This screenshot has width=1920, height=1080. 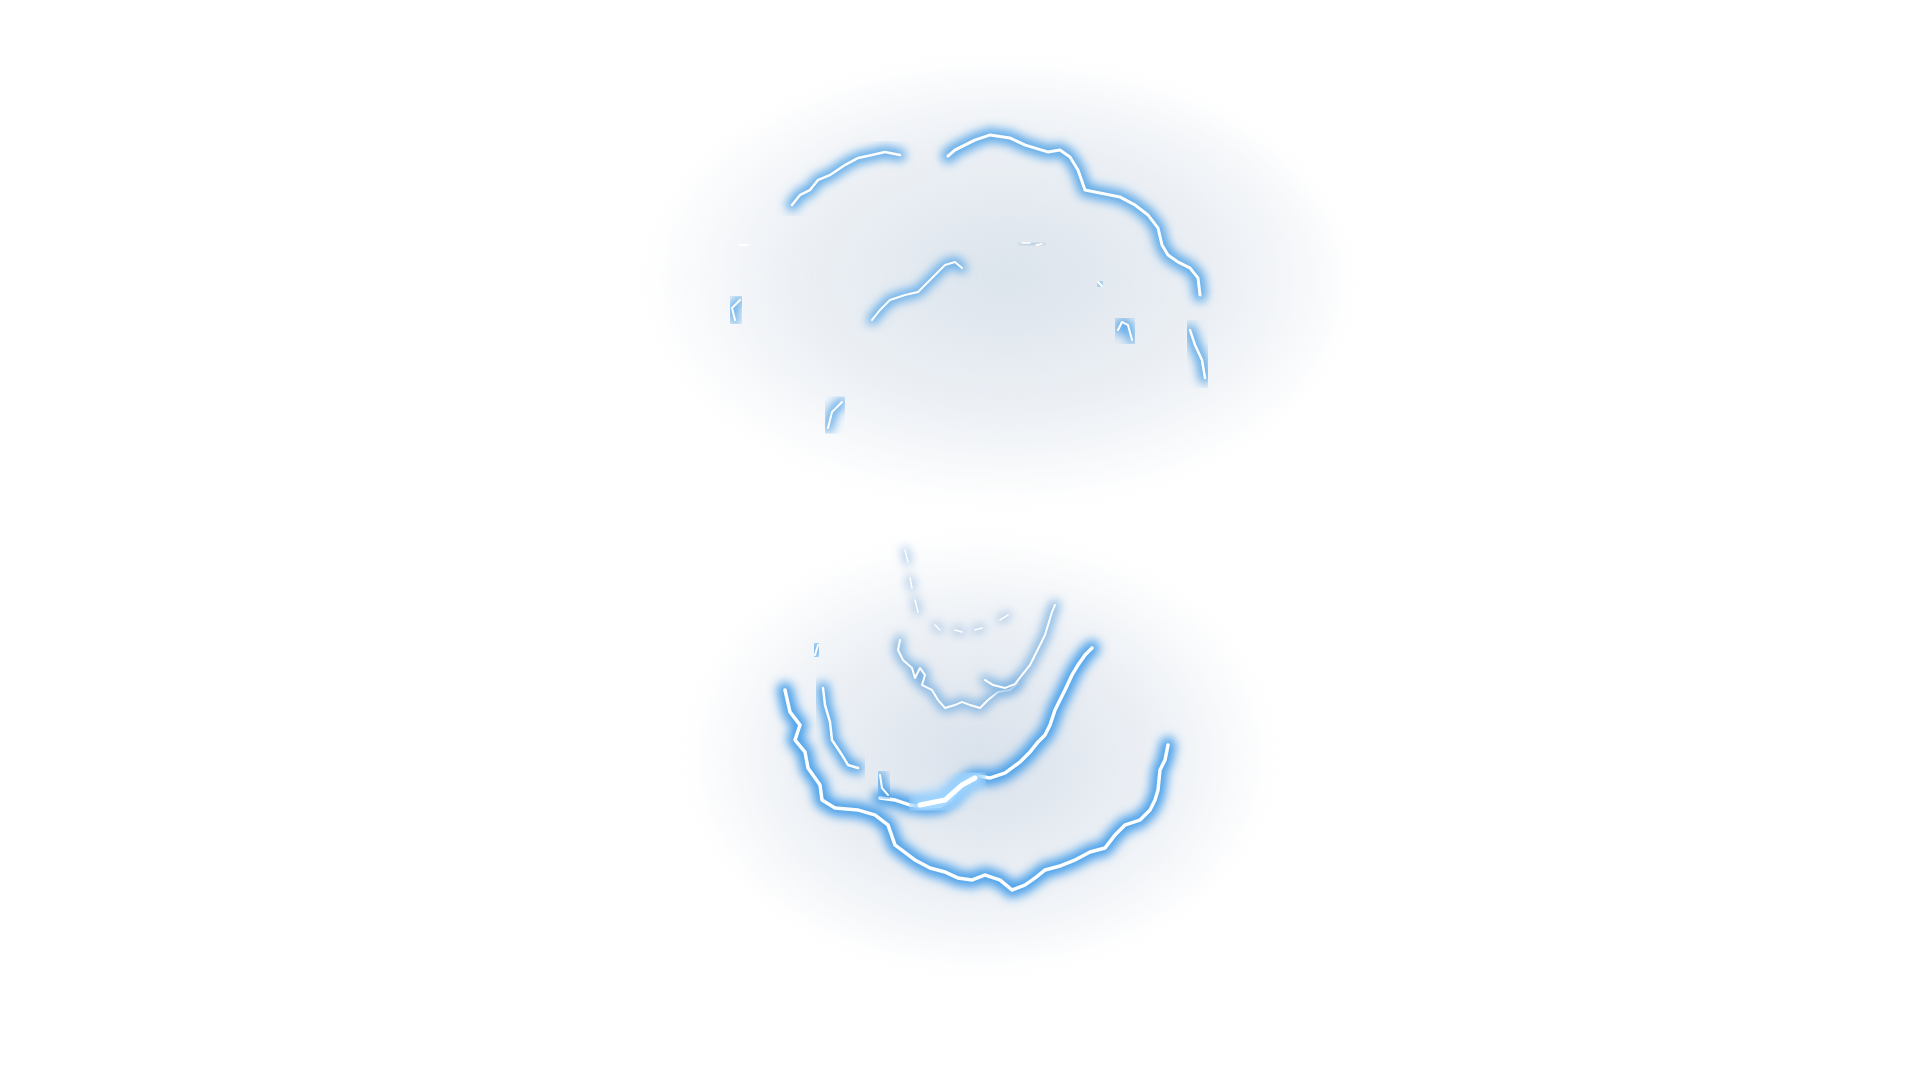 I want to click on upper-ring-inner-arc, so click(x=917, y=291).